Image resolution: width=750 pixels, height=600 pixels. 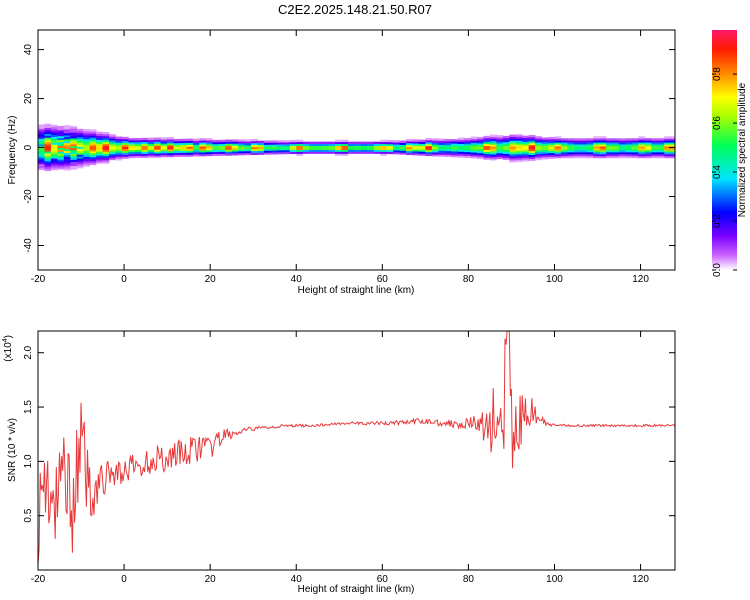 What do you see at coordinates (211, 579) in the screenshot?
I see `x-tick-label: 20` at bounding box center [211, 579].